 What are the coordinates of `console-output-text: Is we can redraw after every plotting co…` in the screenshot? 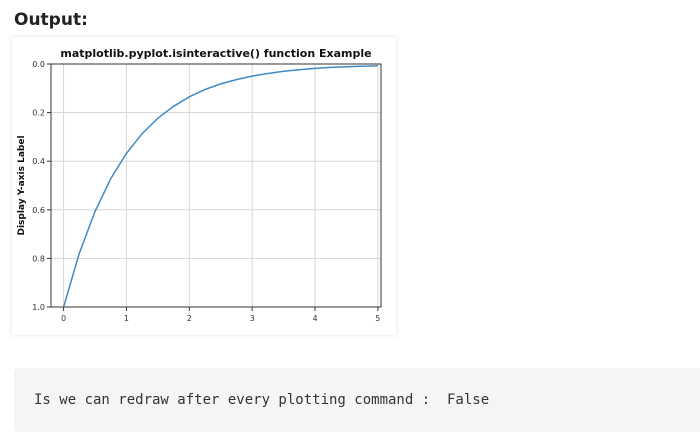 It's located at (262, 400).